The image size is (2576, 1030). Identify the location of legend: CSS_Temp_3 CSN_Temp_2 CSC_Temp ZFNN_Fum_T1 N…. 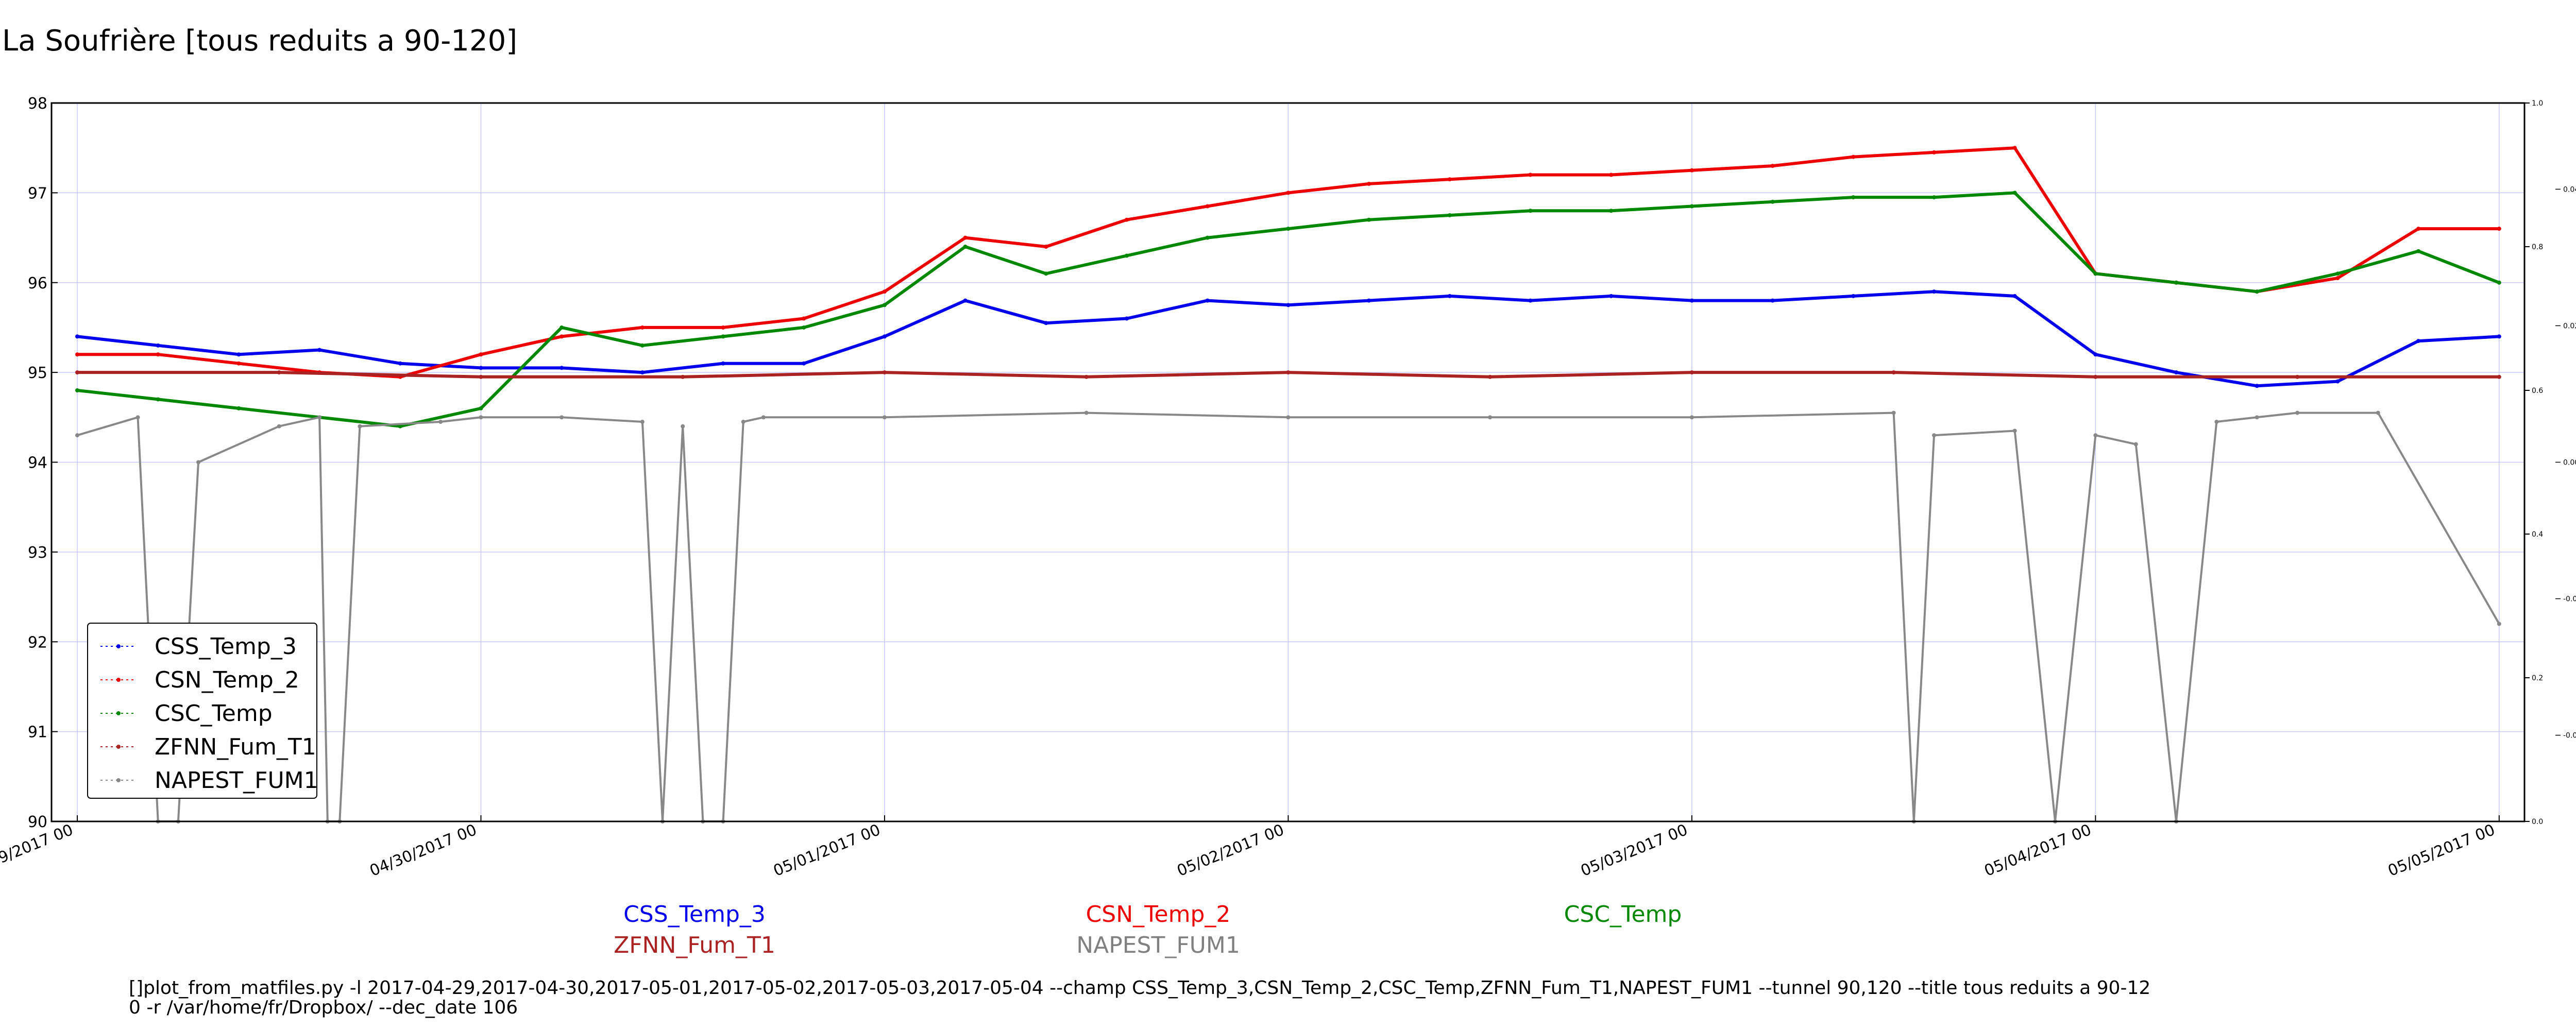
(202, 711).